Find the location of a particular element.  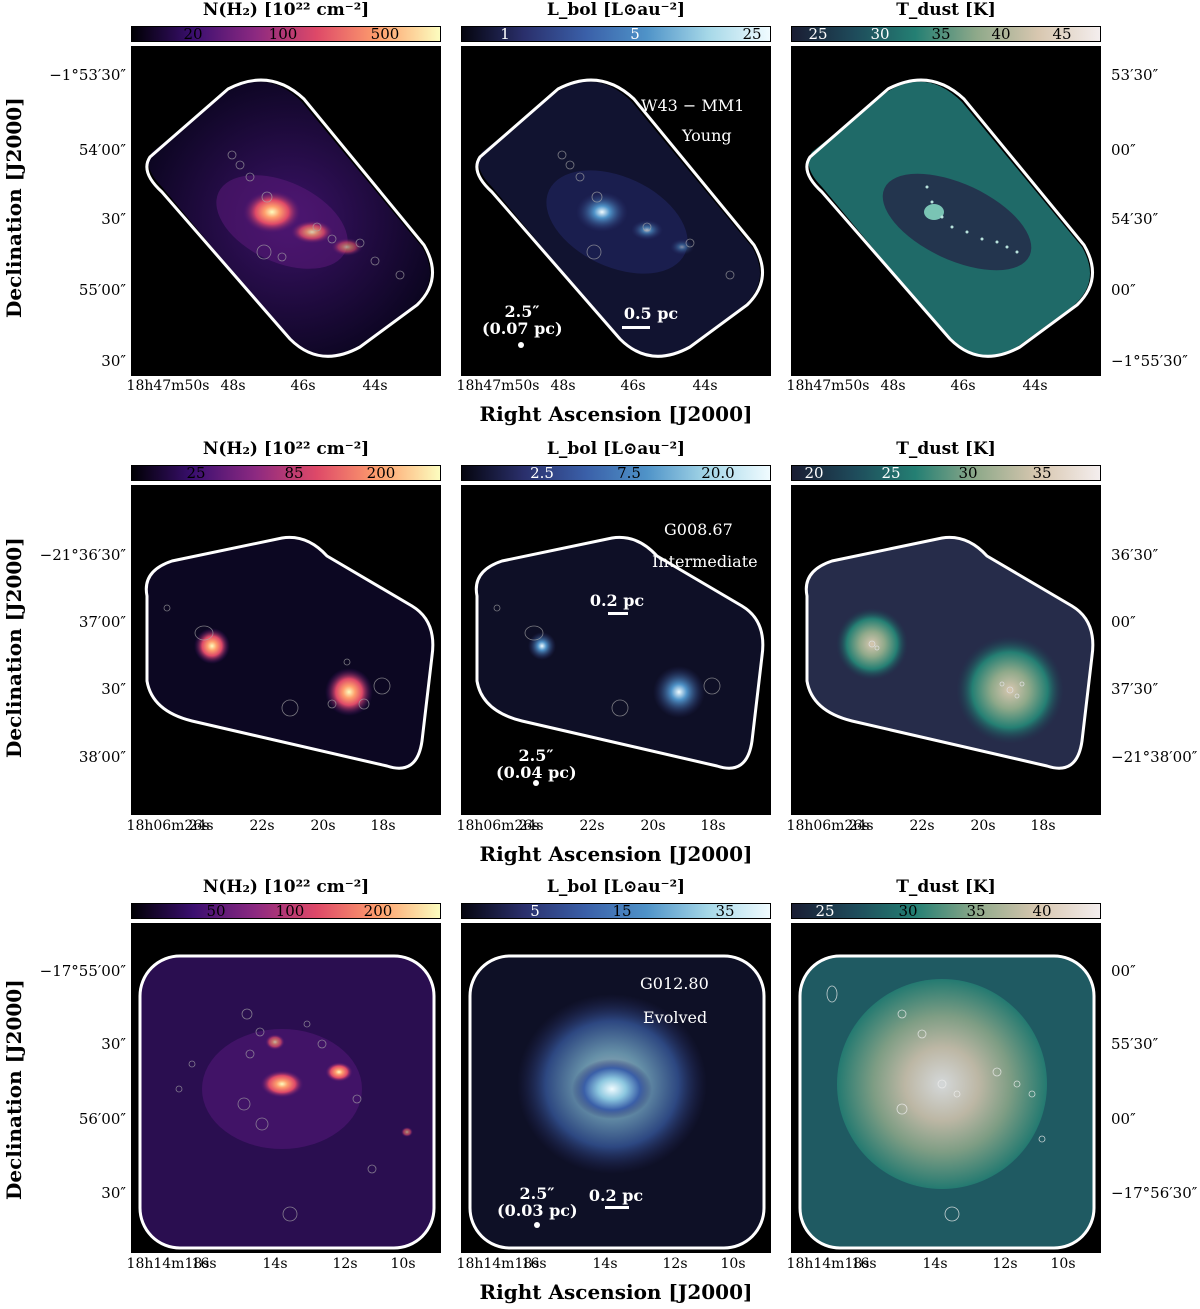

source-label: W43 − MM1 is located at coordinates (693, 105).